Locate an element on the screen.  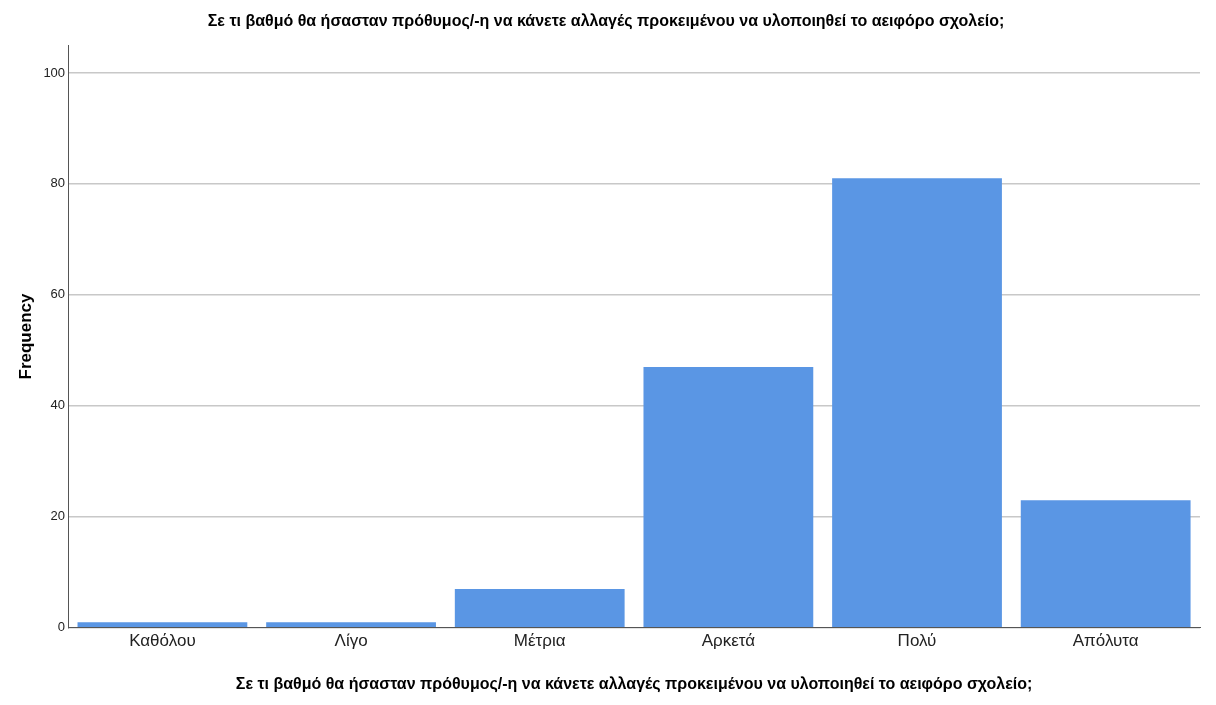
y-tick-label: 20 is located at coordinates (58, 516).